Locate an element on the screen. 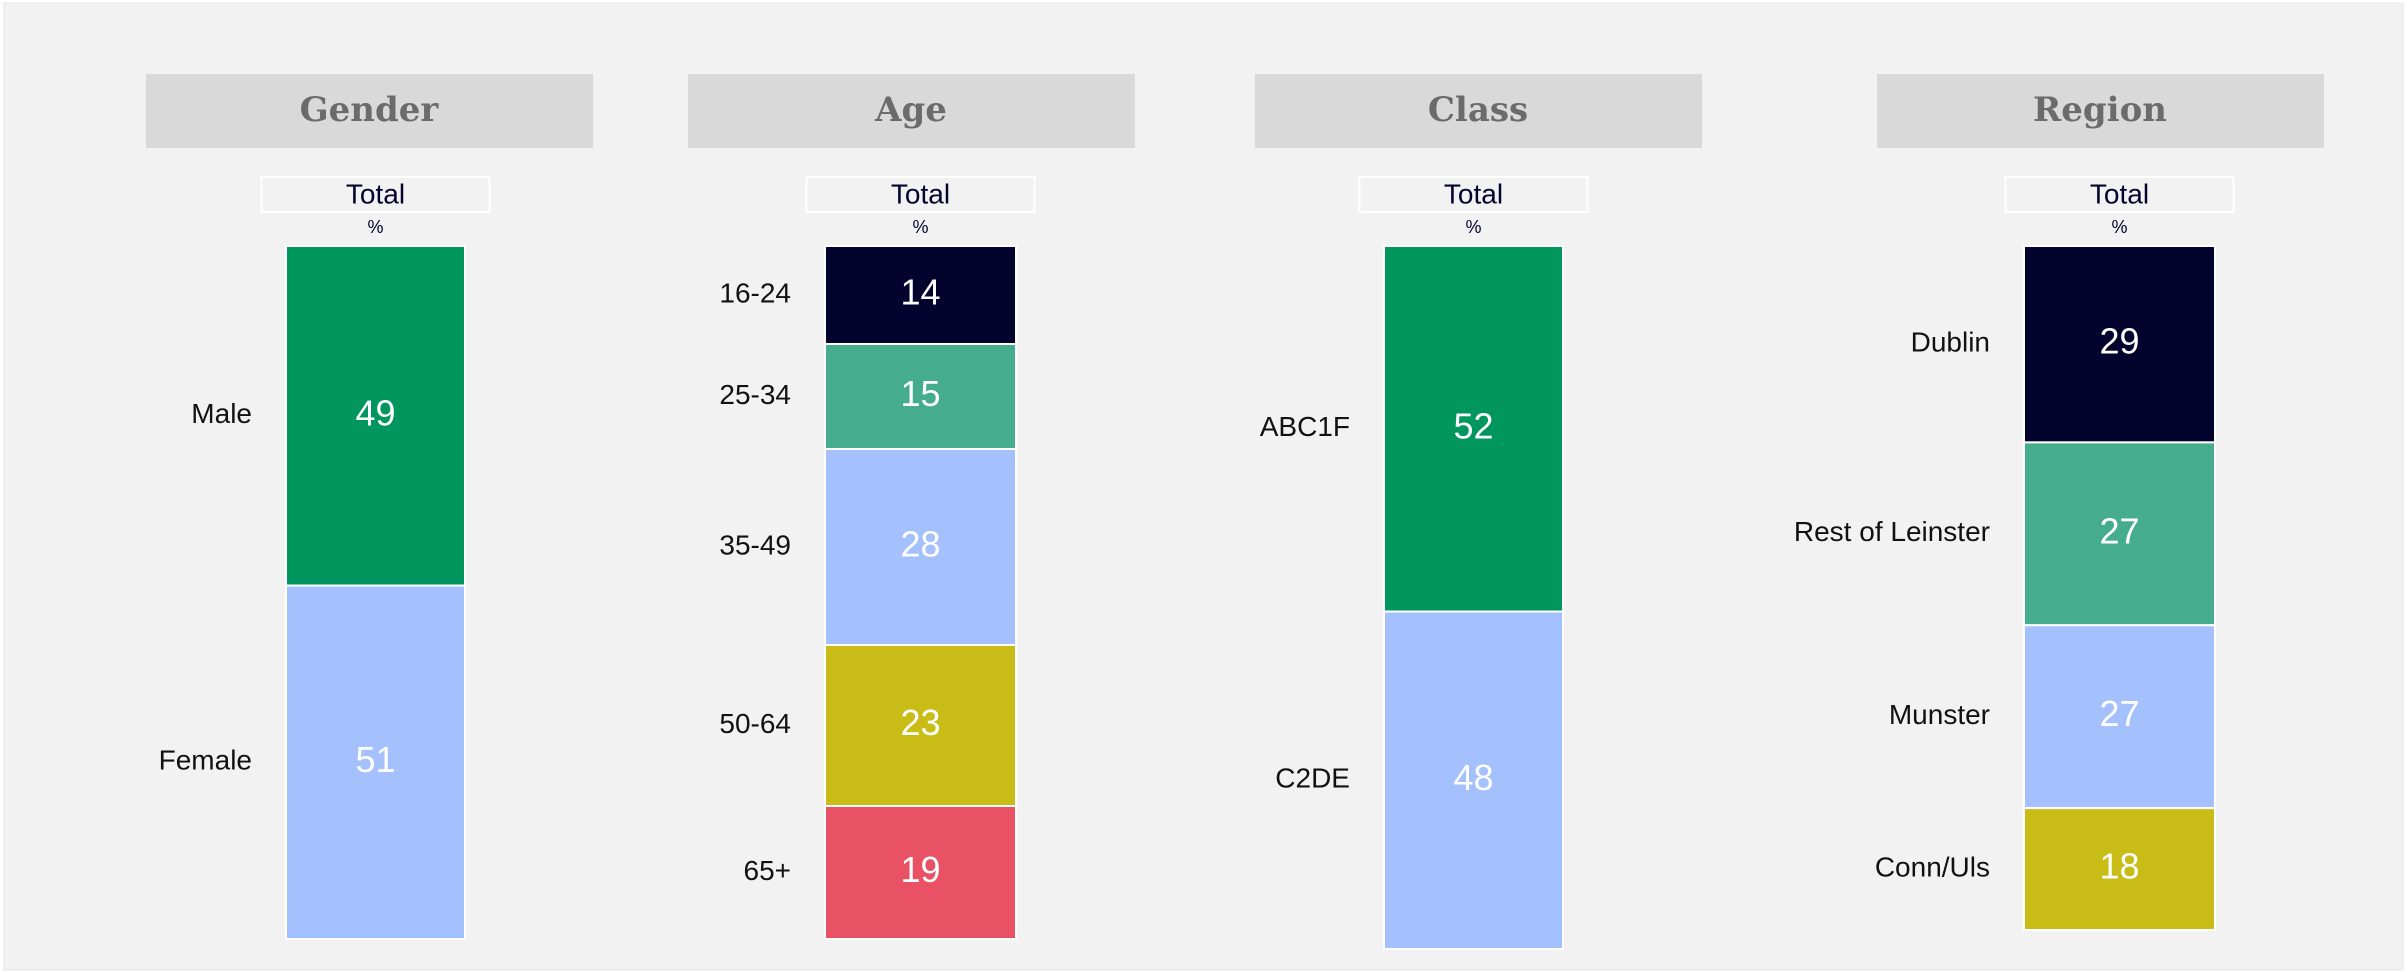 This screenshot has width=2407, height=973. segment-label: Dublin is located at coordinates (1950, 342).